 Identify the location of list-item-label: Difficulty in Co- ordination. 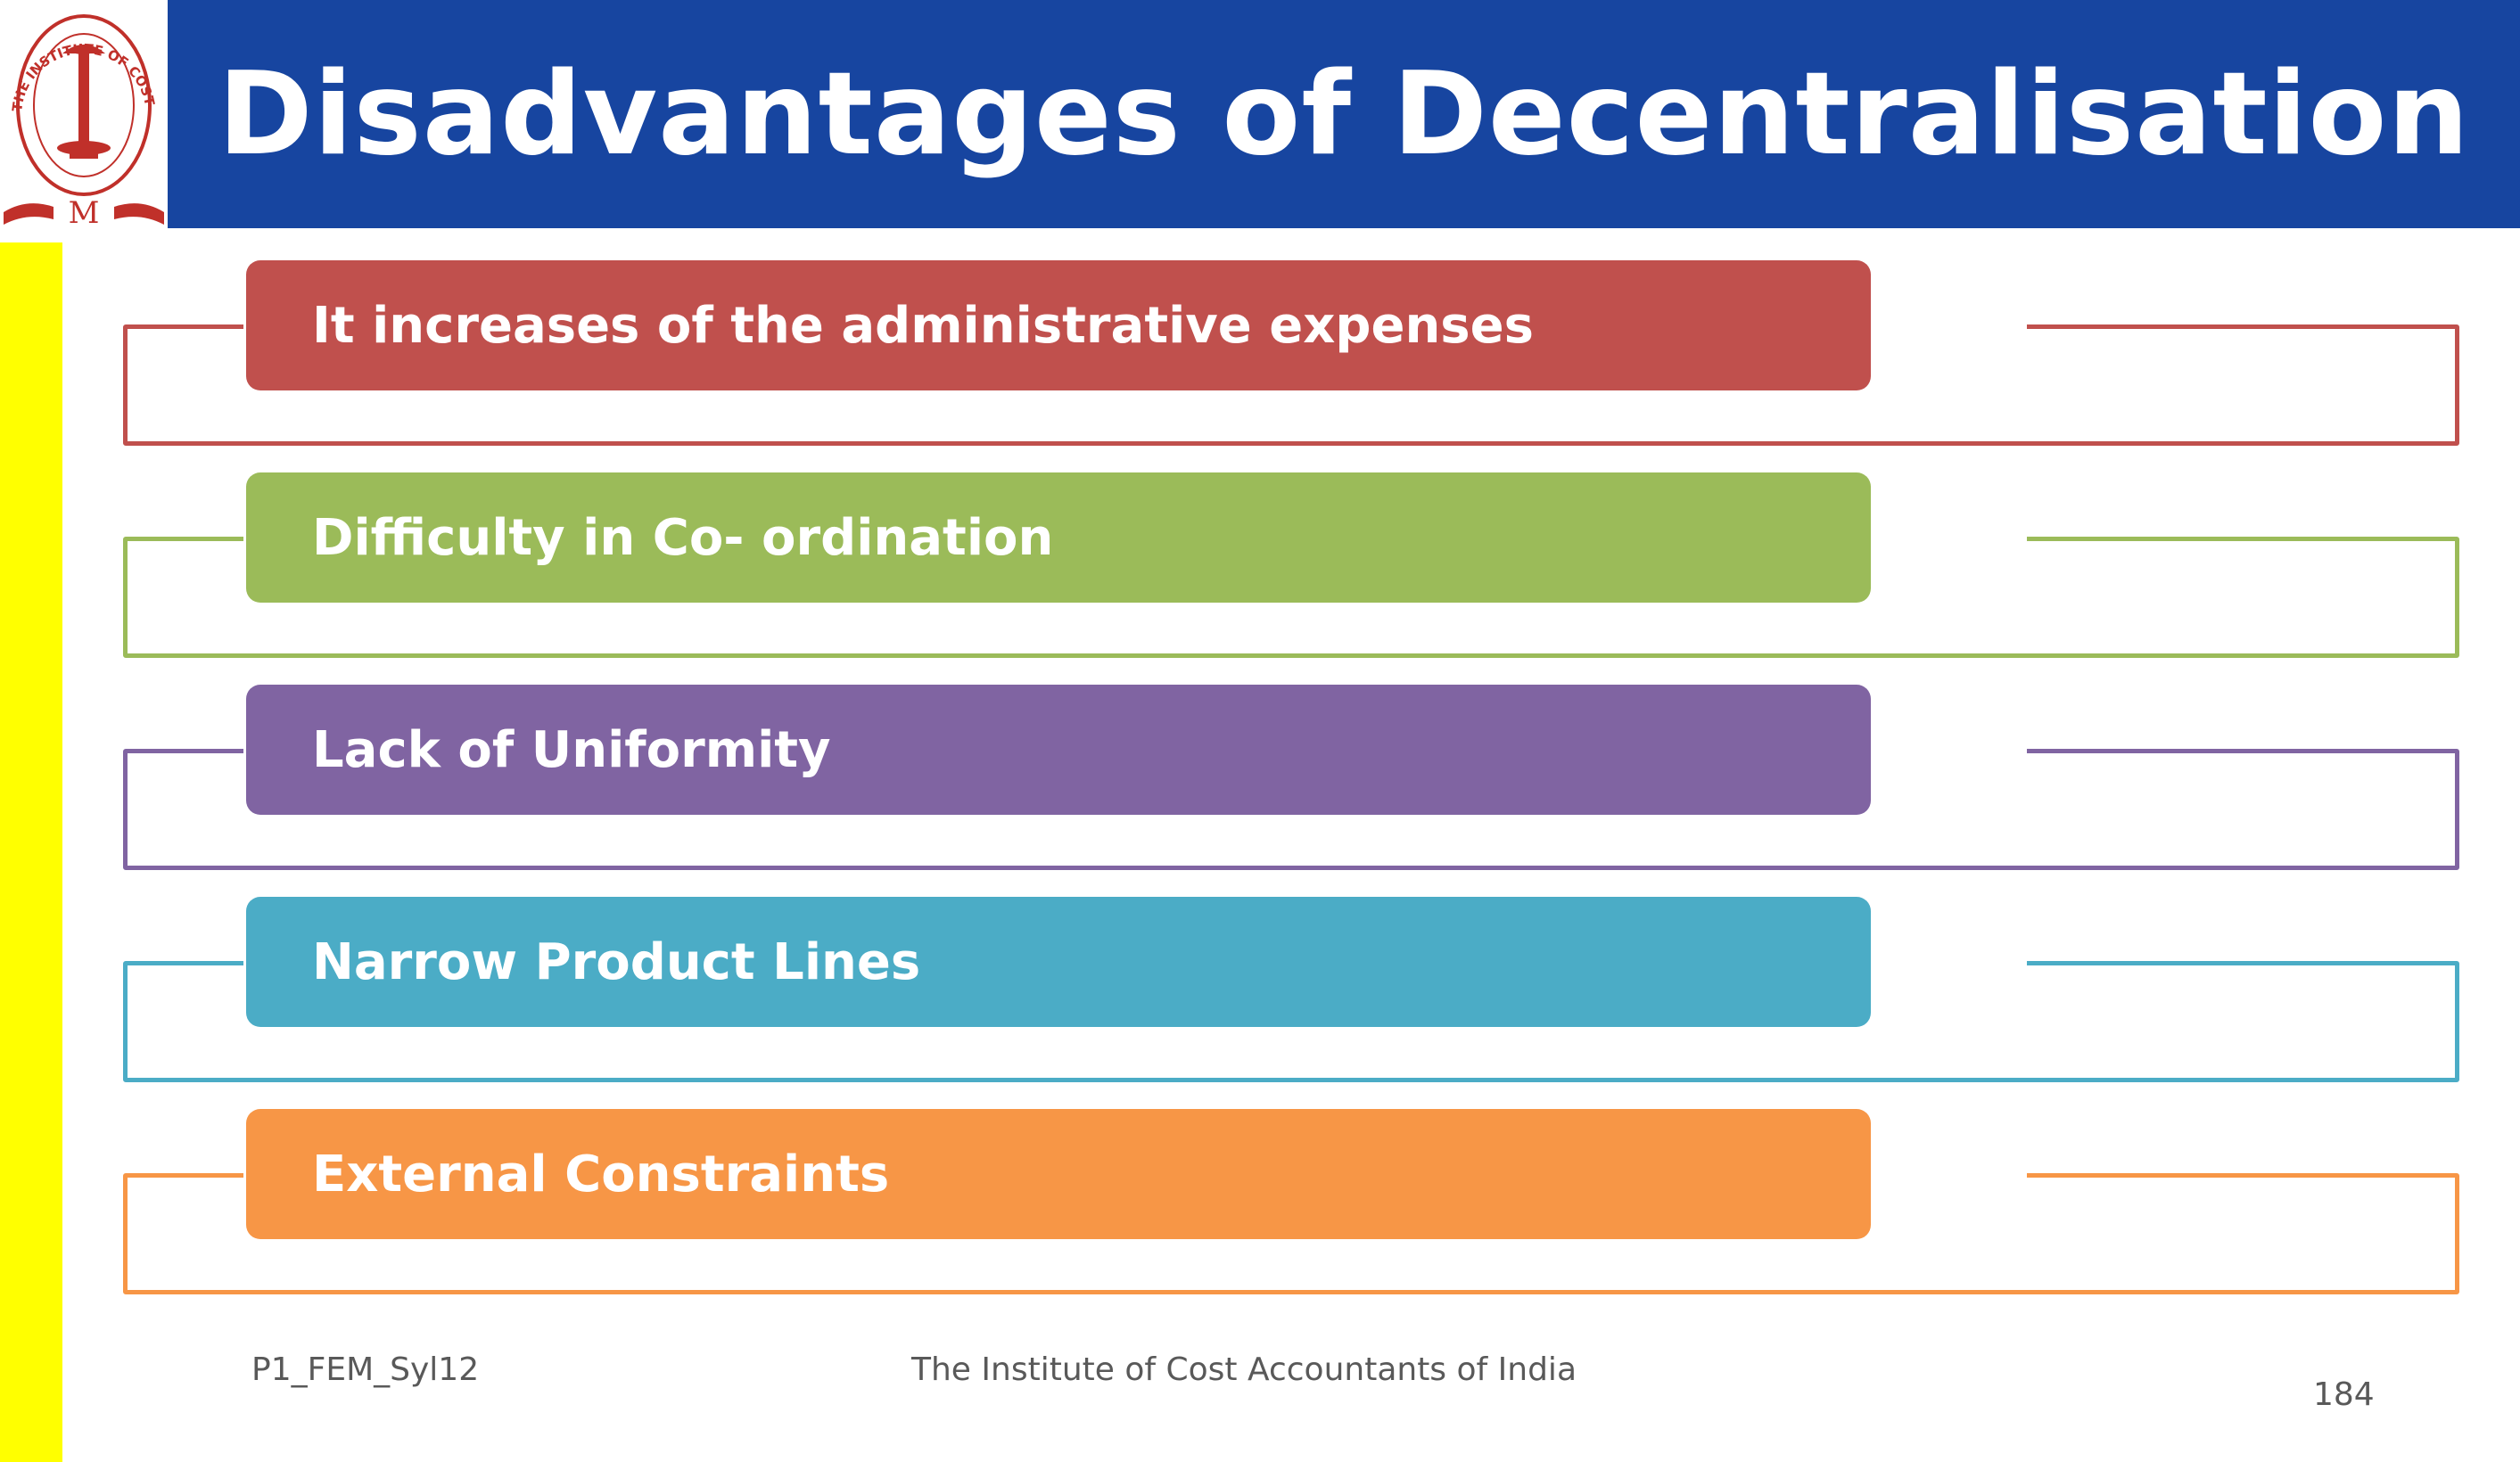
(683, 537).